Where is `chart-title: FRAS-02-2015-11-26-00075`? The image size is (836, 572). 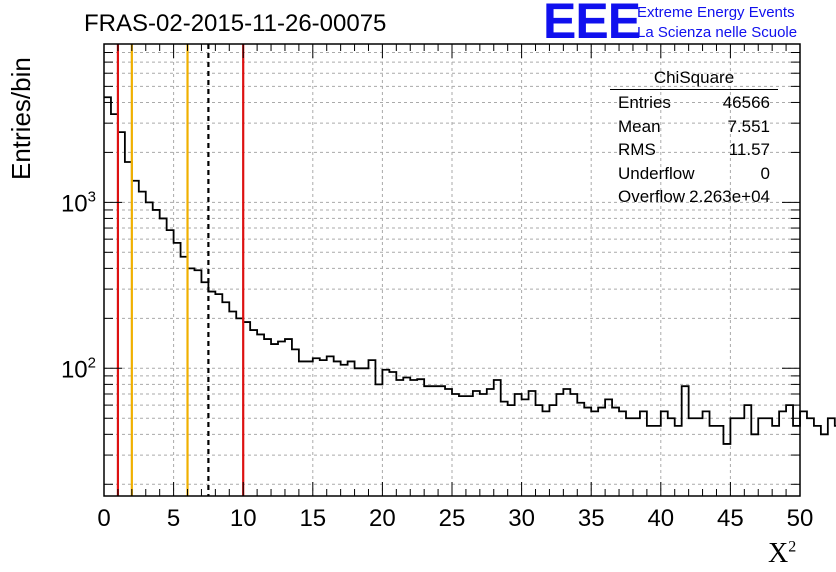
chart-title: FRAS-02-2015-11-26-00075 is located at coordinates (235, 23).